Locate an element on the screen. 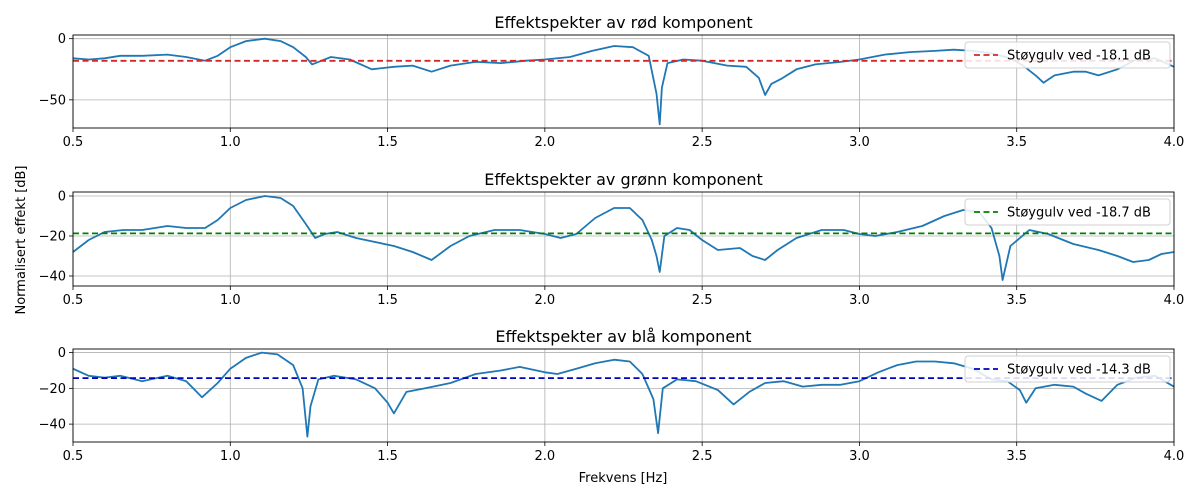  legend-label: Støygulv ved -18.7 dB is located at coordinates (1079, 213).